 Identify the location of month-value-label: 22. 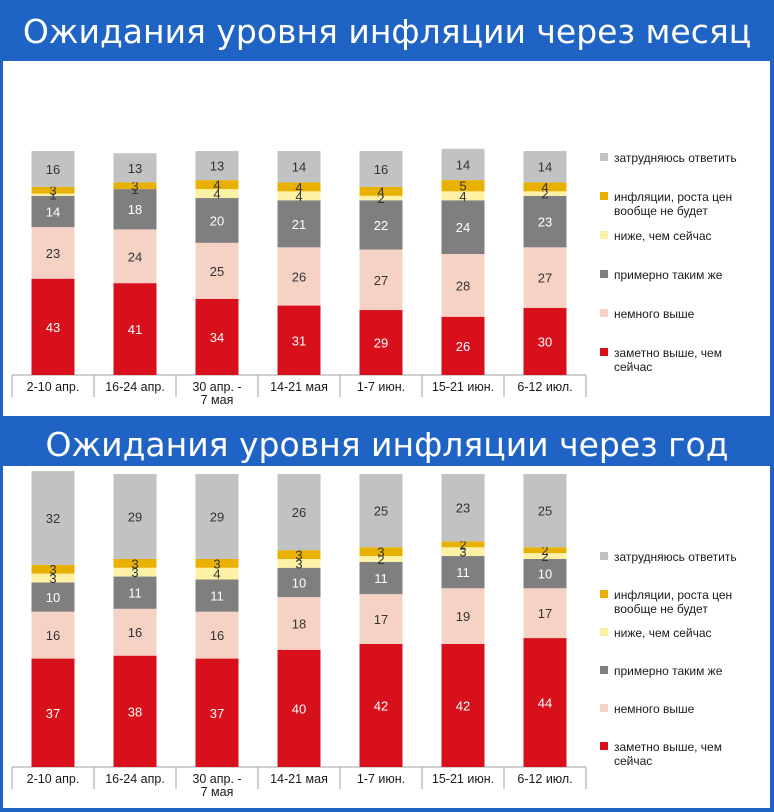
(381, 225).